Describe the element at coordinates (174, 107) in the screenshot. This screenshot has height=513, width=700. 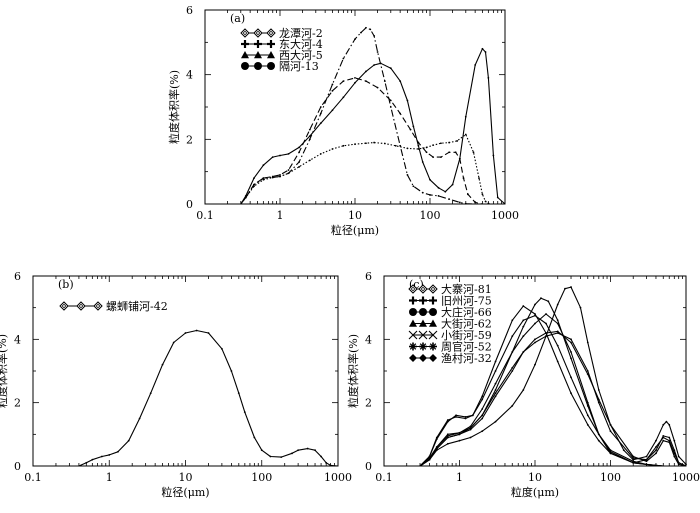
I see `y-axis-label: 粒度体积率(%)` at that location.